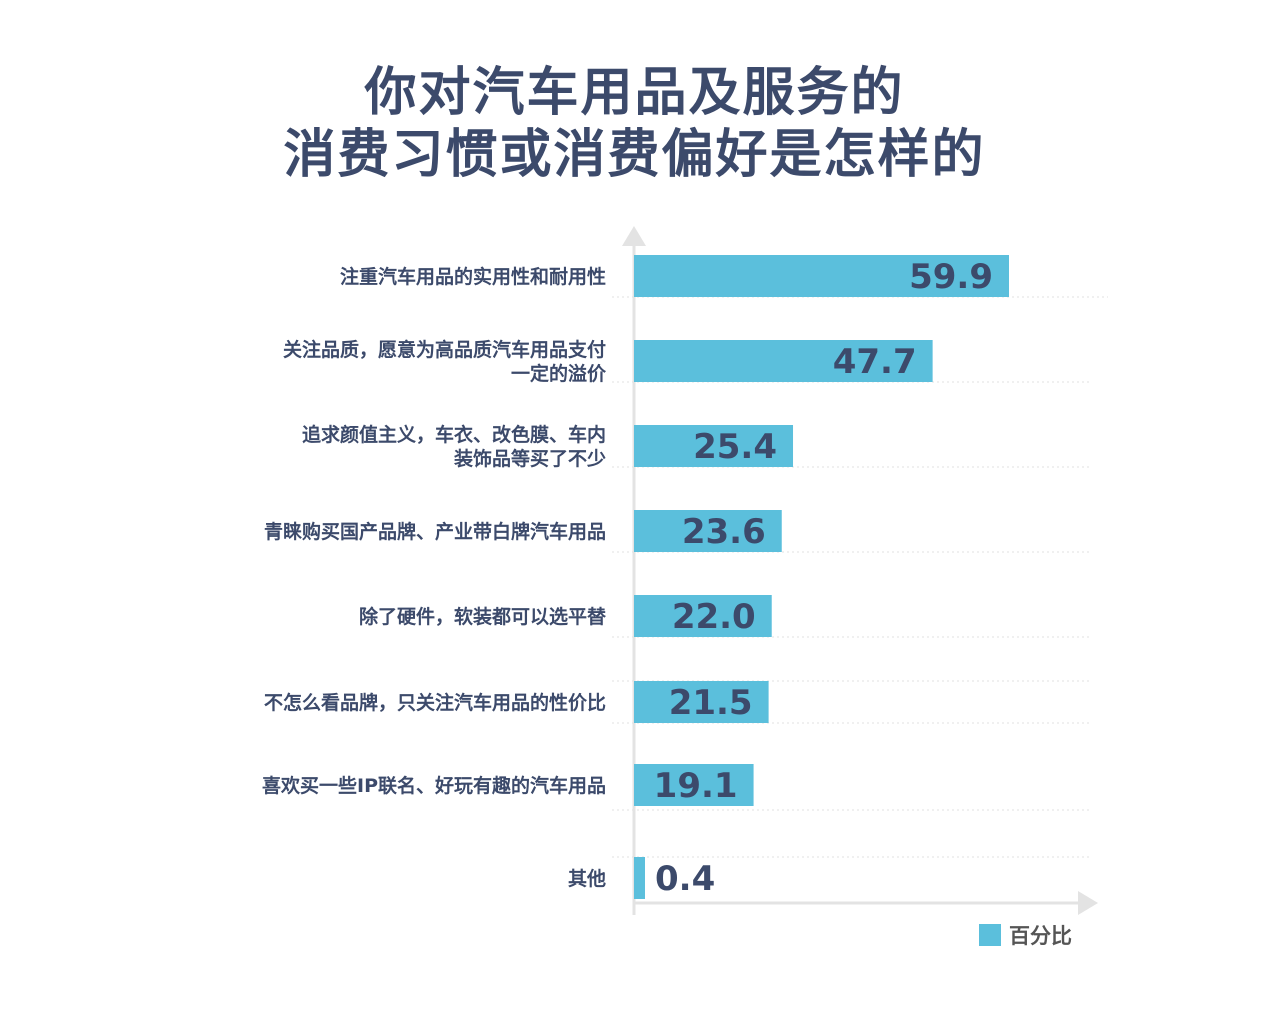 The height and width of the screenshot is (1025, 1269). What do you see at coordinates (711, 703) in the screenshot?
I see `value-label: 21.5` at bounding box center [711, 703].